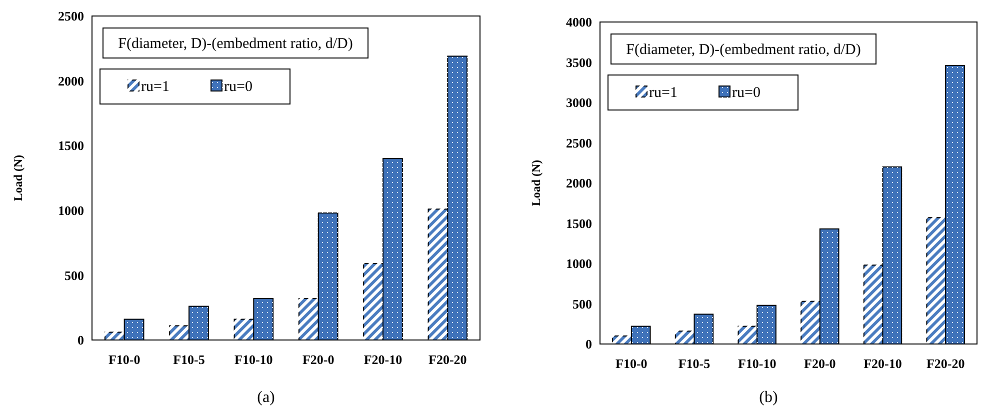 This screenshot has height=411, width=982. I want to click on y-tick-label: 3500, so click(579, 62).